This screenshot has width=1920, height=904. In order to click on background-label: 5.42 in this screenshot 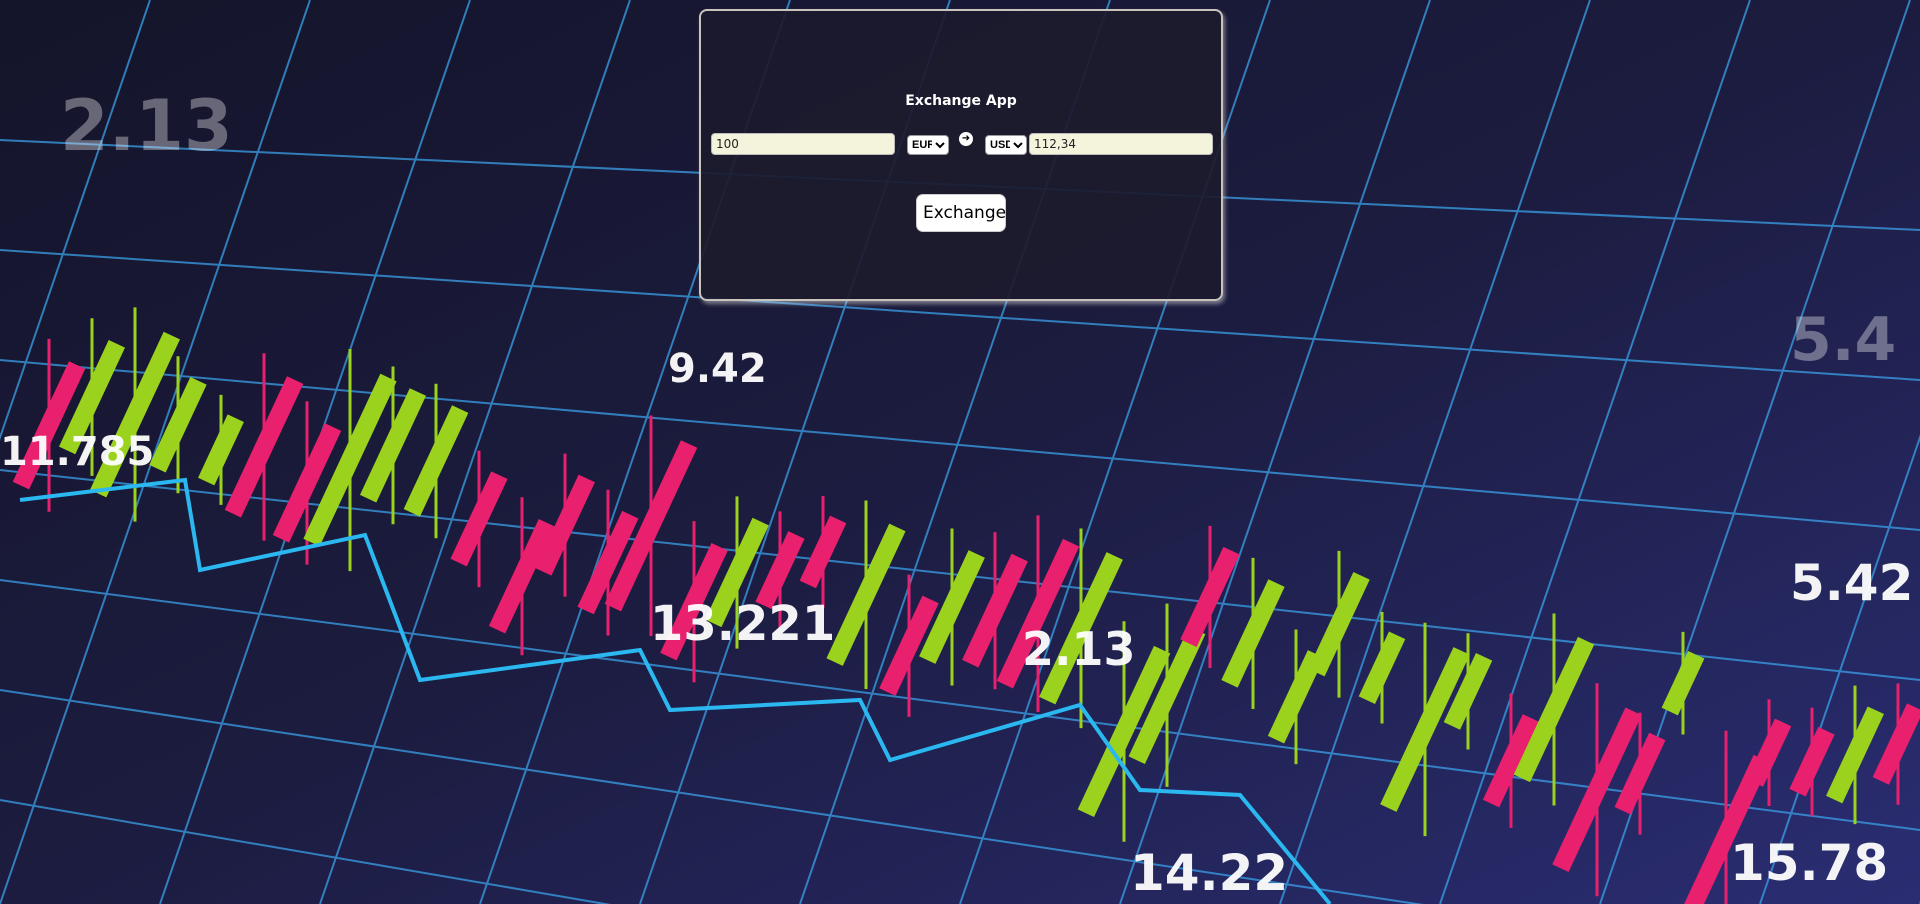, I will do `click(1851, 583)`.